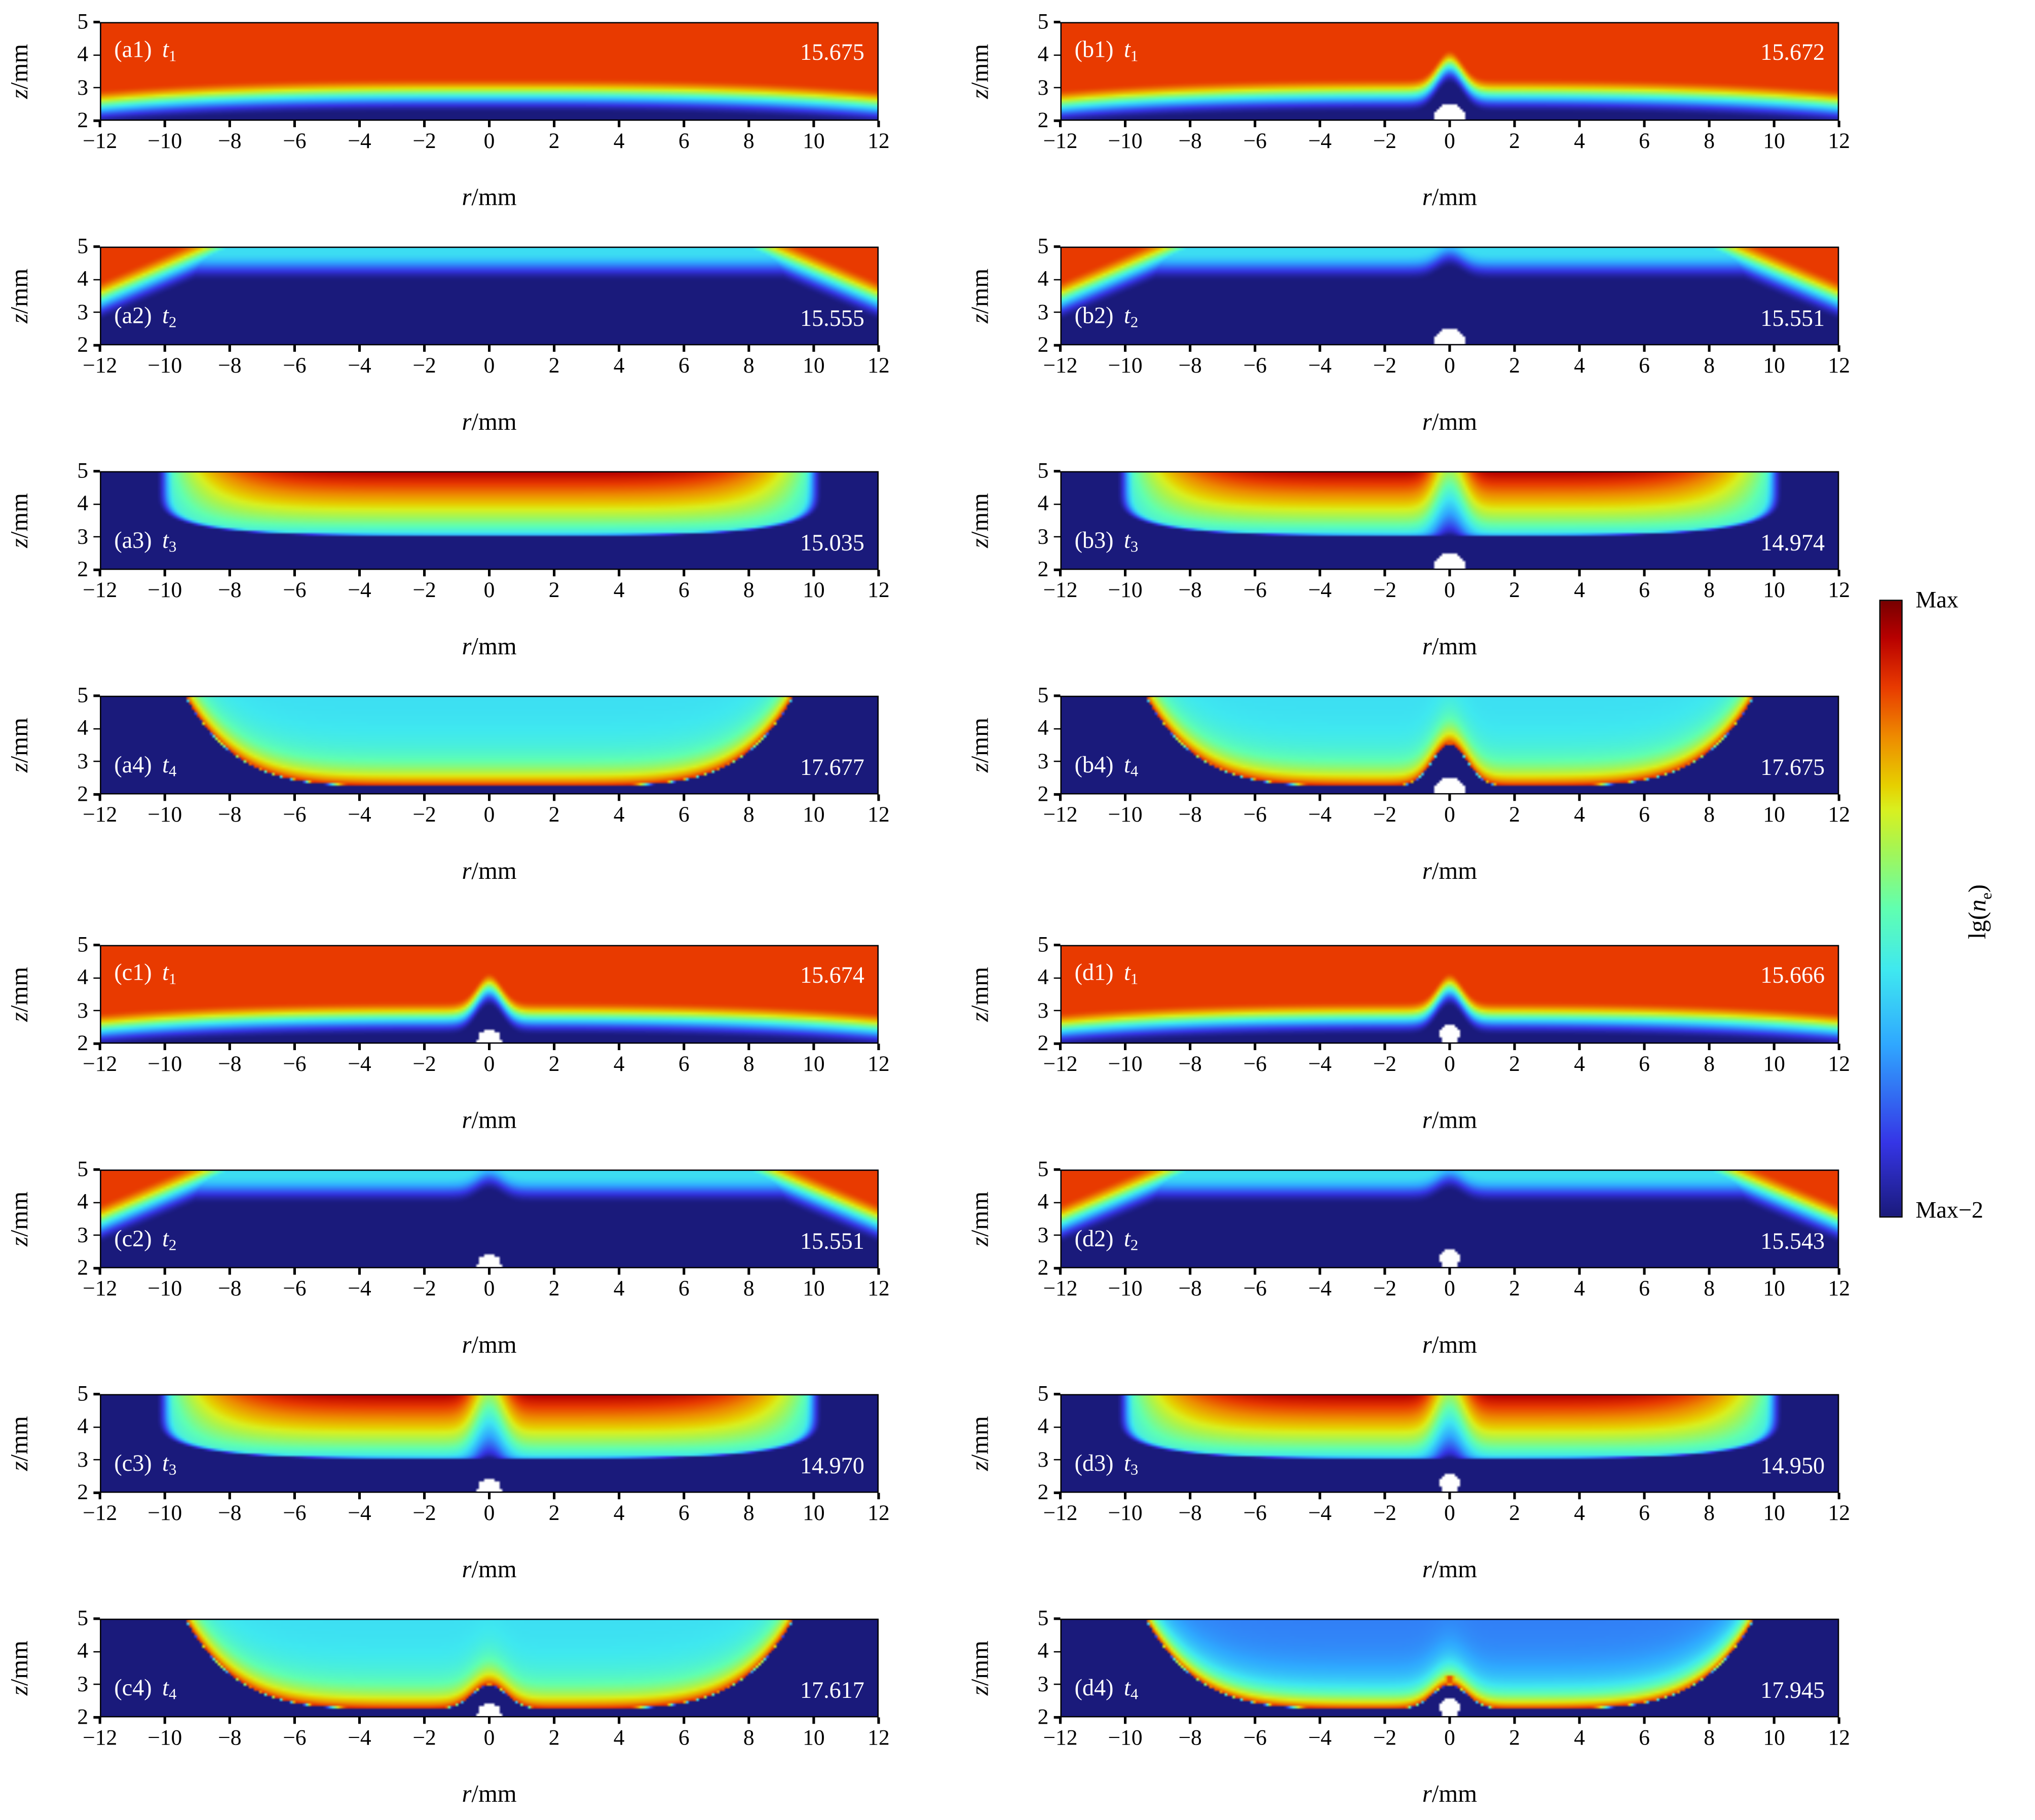 The width and height of the screenshot is (2035, 1820). What do you see at coordinates (1094, 315) in the screenshot?
I see `panel-id: (b2)` at bounding box center [1094, 315].